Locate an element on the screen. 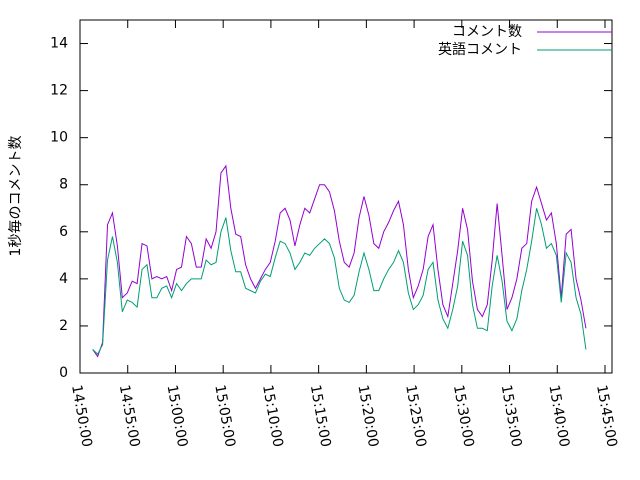  y-tick-label: 2 is located at coordinates (63, 326).